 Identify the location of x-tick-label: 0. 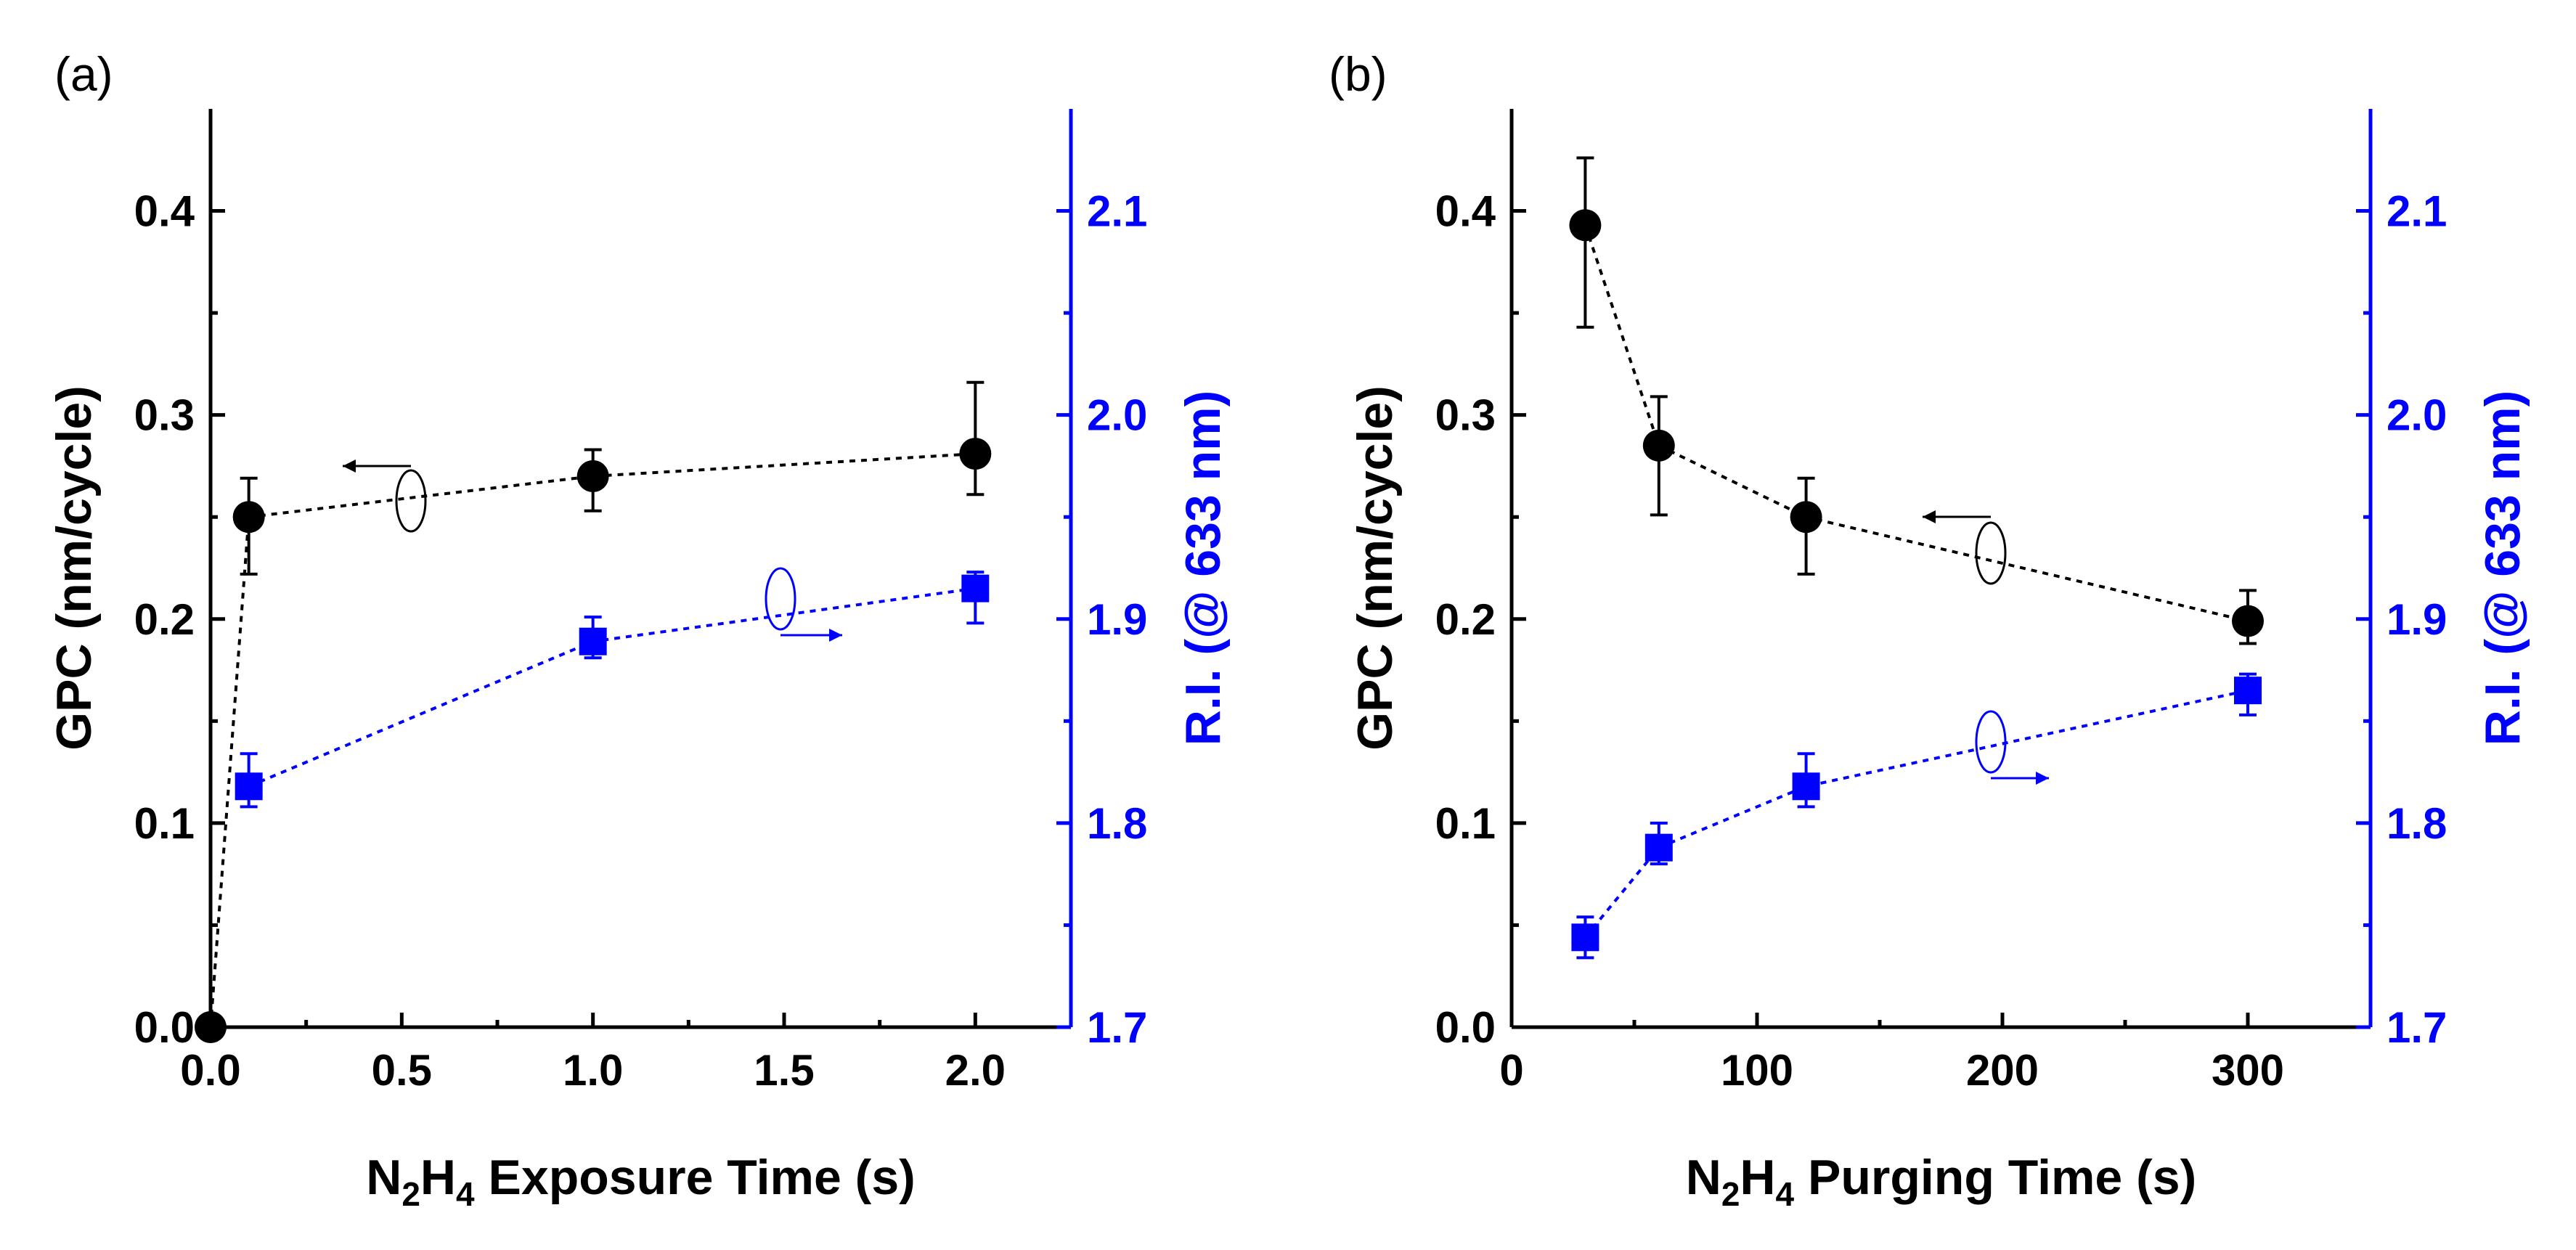
(1511, 1070).